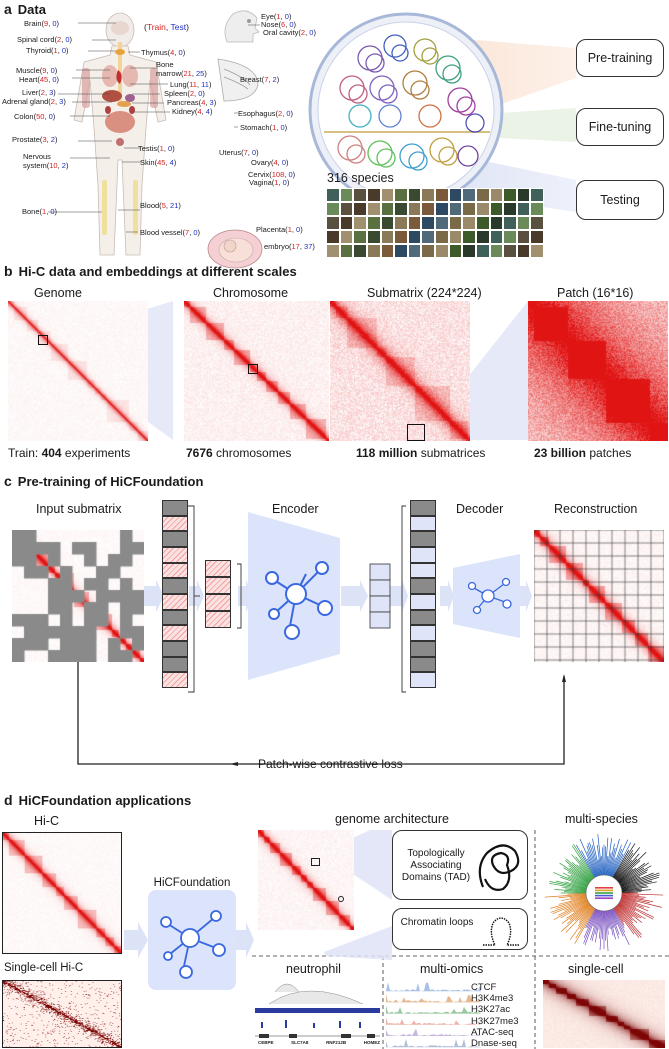 This screenshot has height=1049, width=669. I want to click on single-cell-hic-heatmap, so click(62, 1014).